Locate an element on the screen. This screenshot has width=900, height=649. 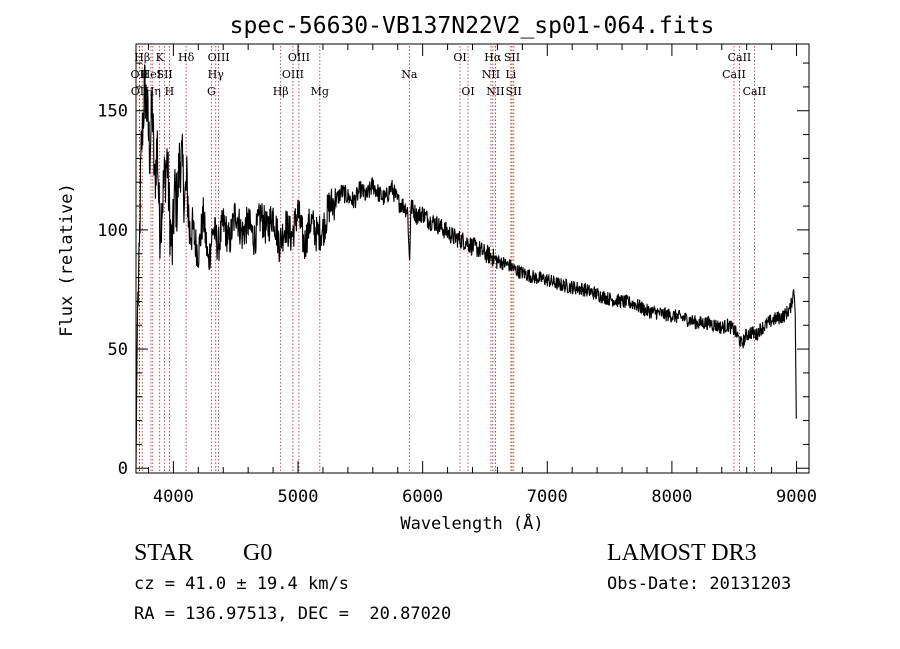
line-label-15: Mg is located at coordinates (320, 91).